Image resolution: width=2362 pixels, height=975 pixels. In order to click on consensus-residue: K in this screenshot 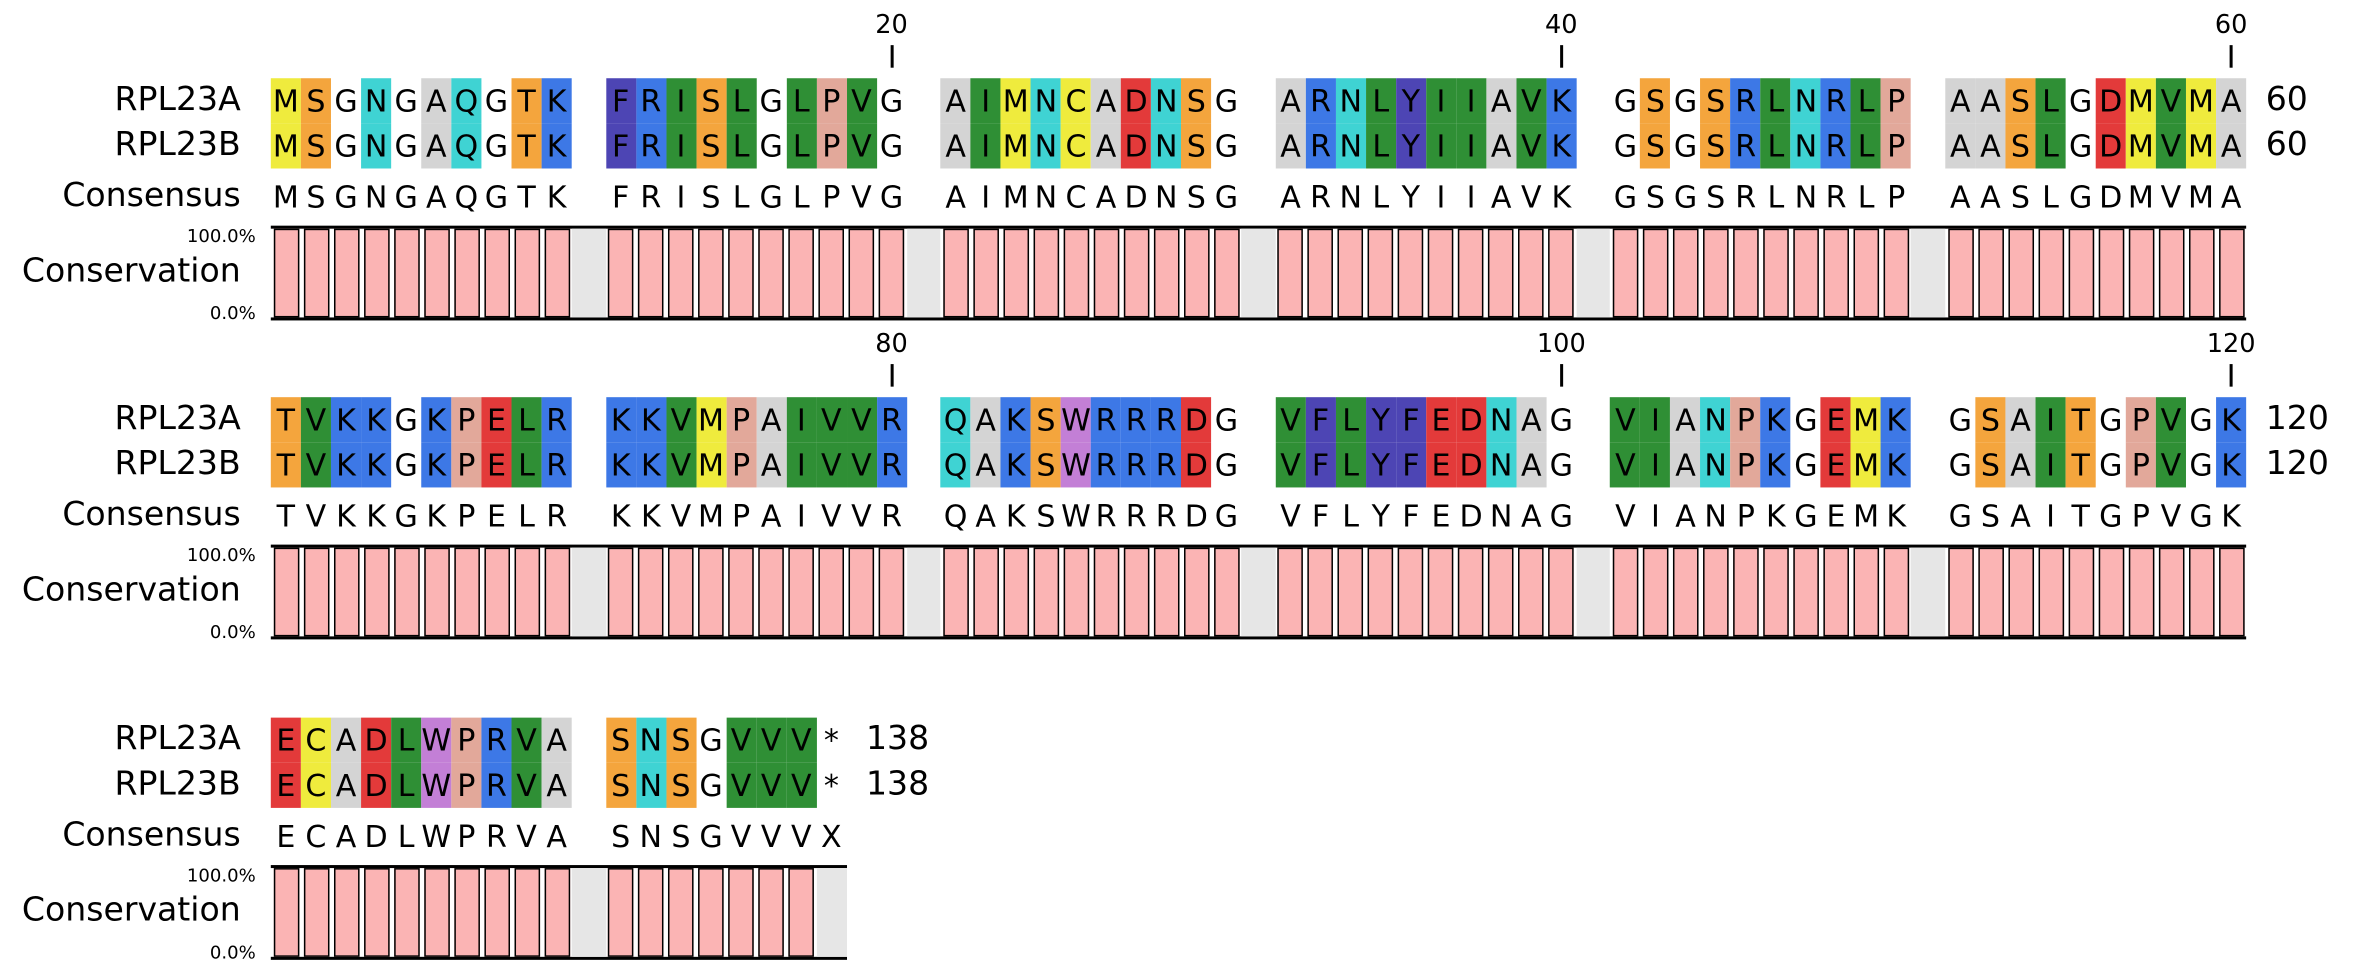, I will do `click(1775, 516)`.